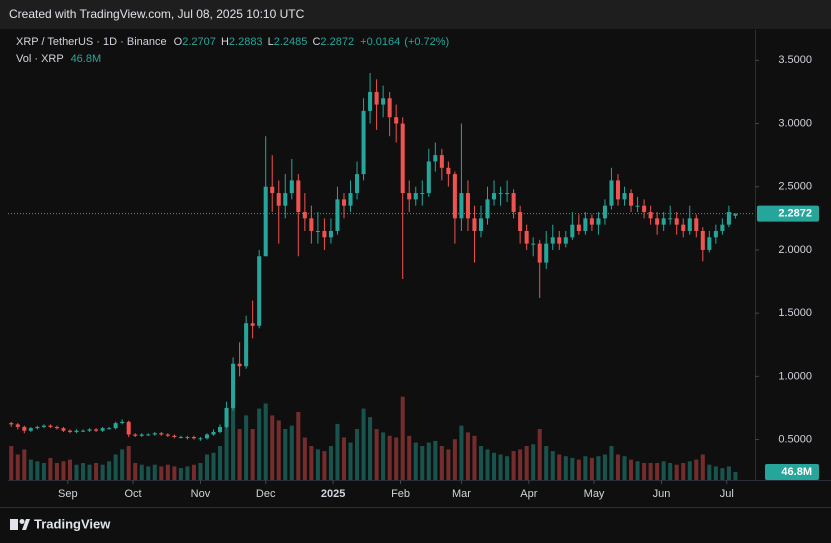  What do you see at coordinates (86, 59) in the screenshot?
I see `volume-value: 46.8M` at bounding box center [86, 59].